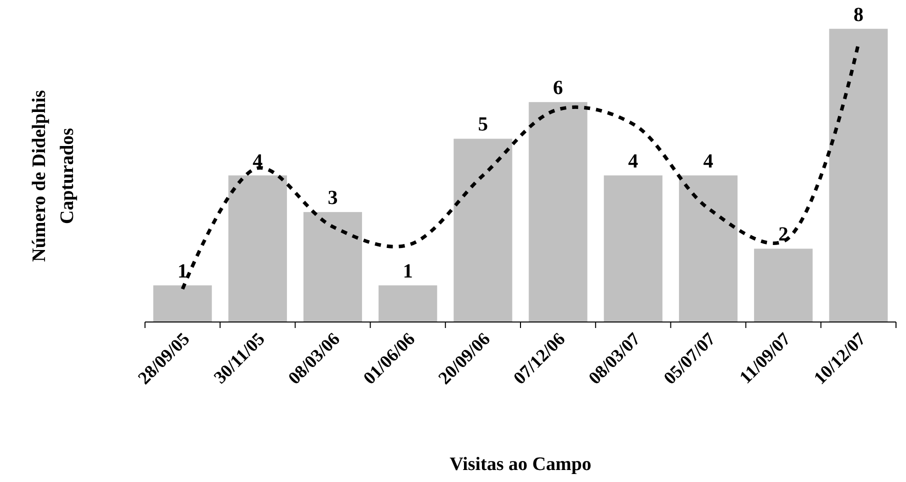  What do you see at coordinates (558, 88) in the screenshot?
I see `data-label: 6` at bounding box center [558, 88].